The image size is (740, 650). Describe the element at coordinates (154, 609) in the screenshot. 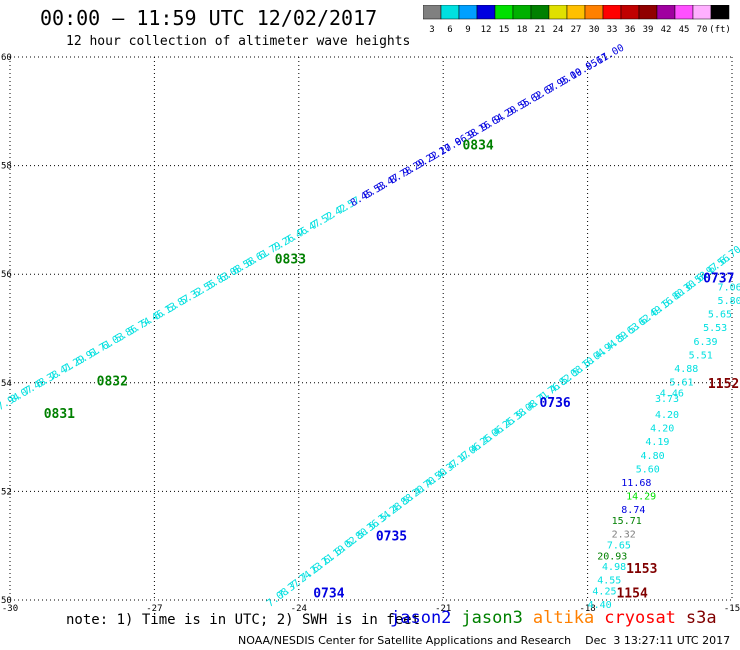

I see `longitude-tick-label: -27` at that location.